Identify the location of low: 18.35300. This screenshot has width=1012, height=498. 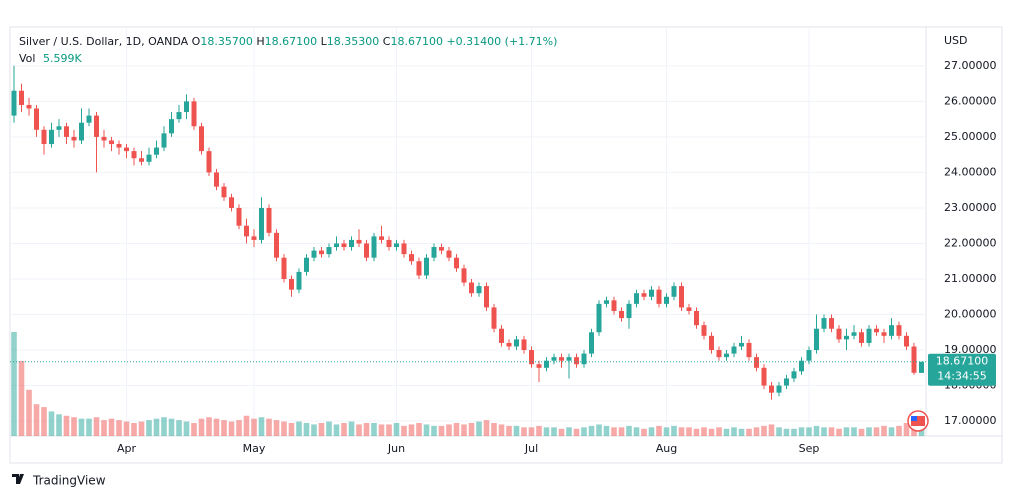
(353, 41).